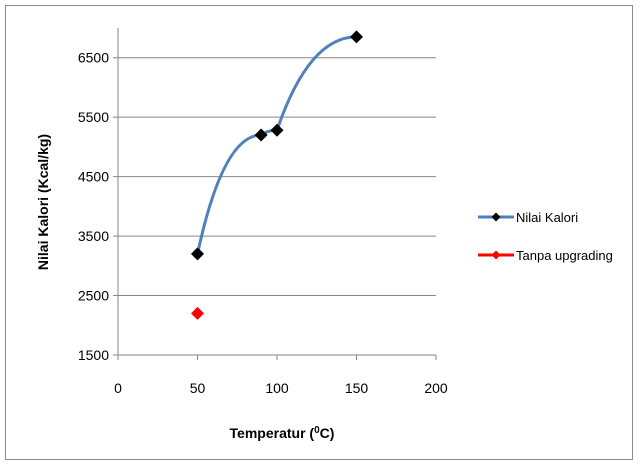 This screenshot has height=468, width=640. I want to click on legend-item: Nilai Kalori, so click(528, 217).